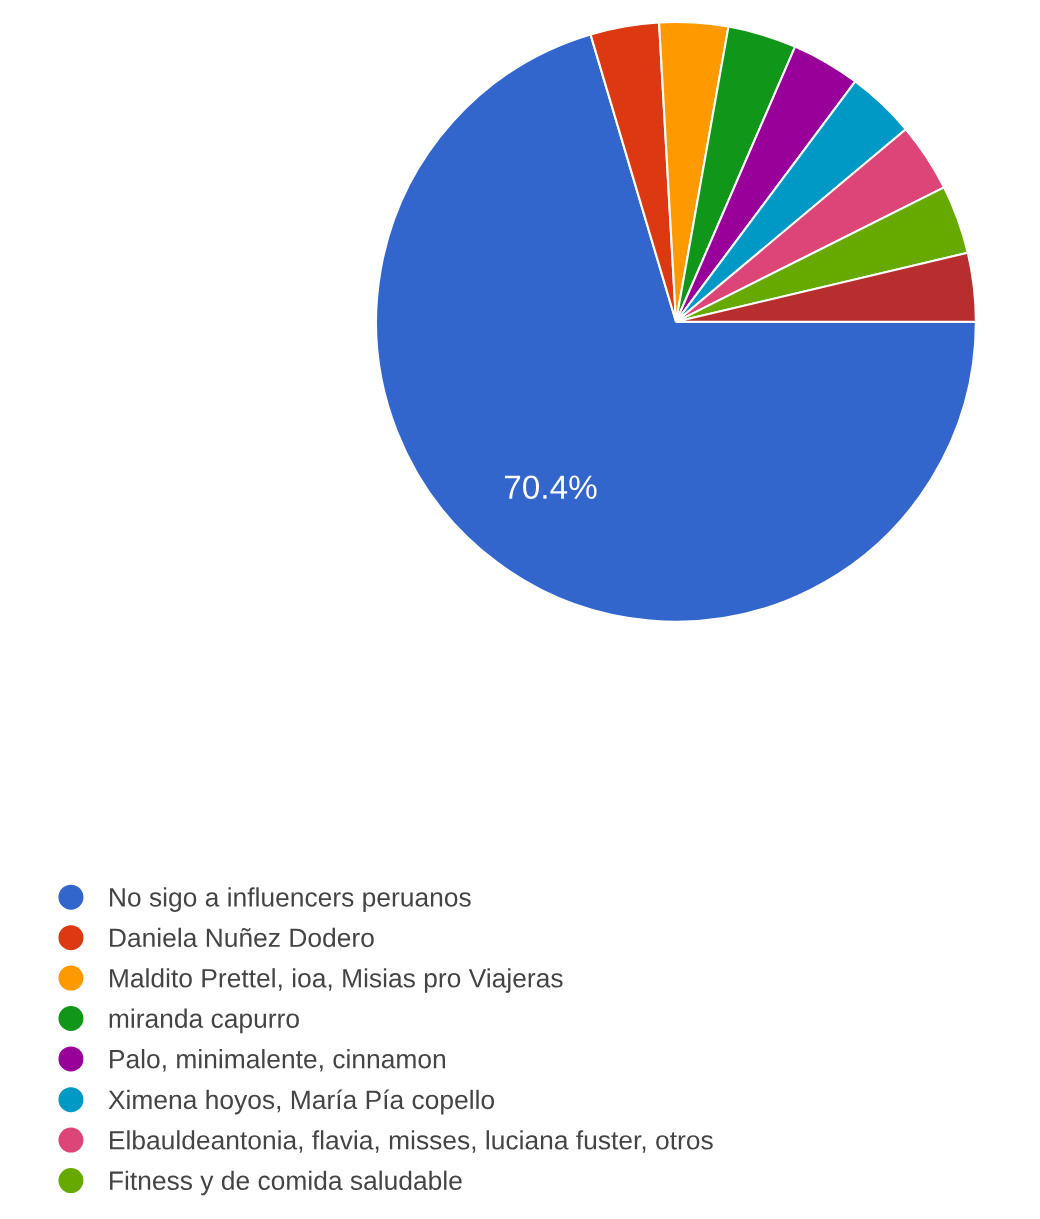  What do you see at coordinates (277, 1060) in the screenshot?
I see `legend-label: Palo, minimalente, cinnamon` at bounding box center [277, 1060].